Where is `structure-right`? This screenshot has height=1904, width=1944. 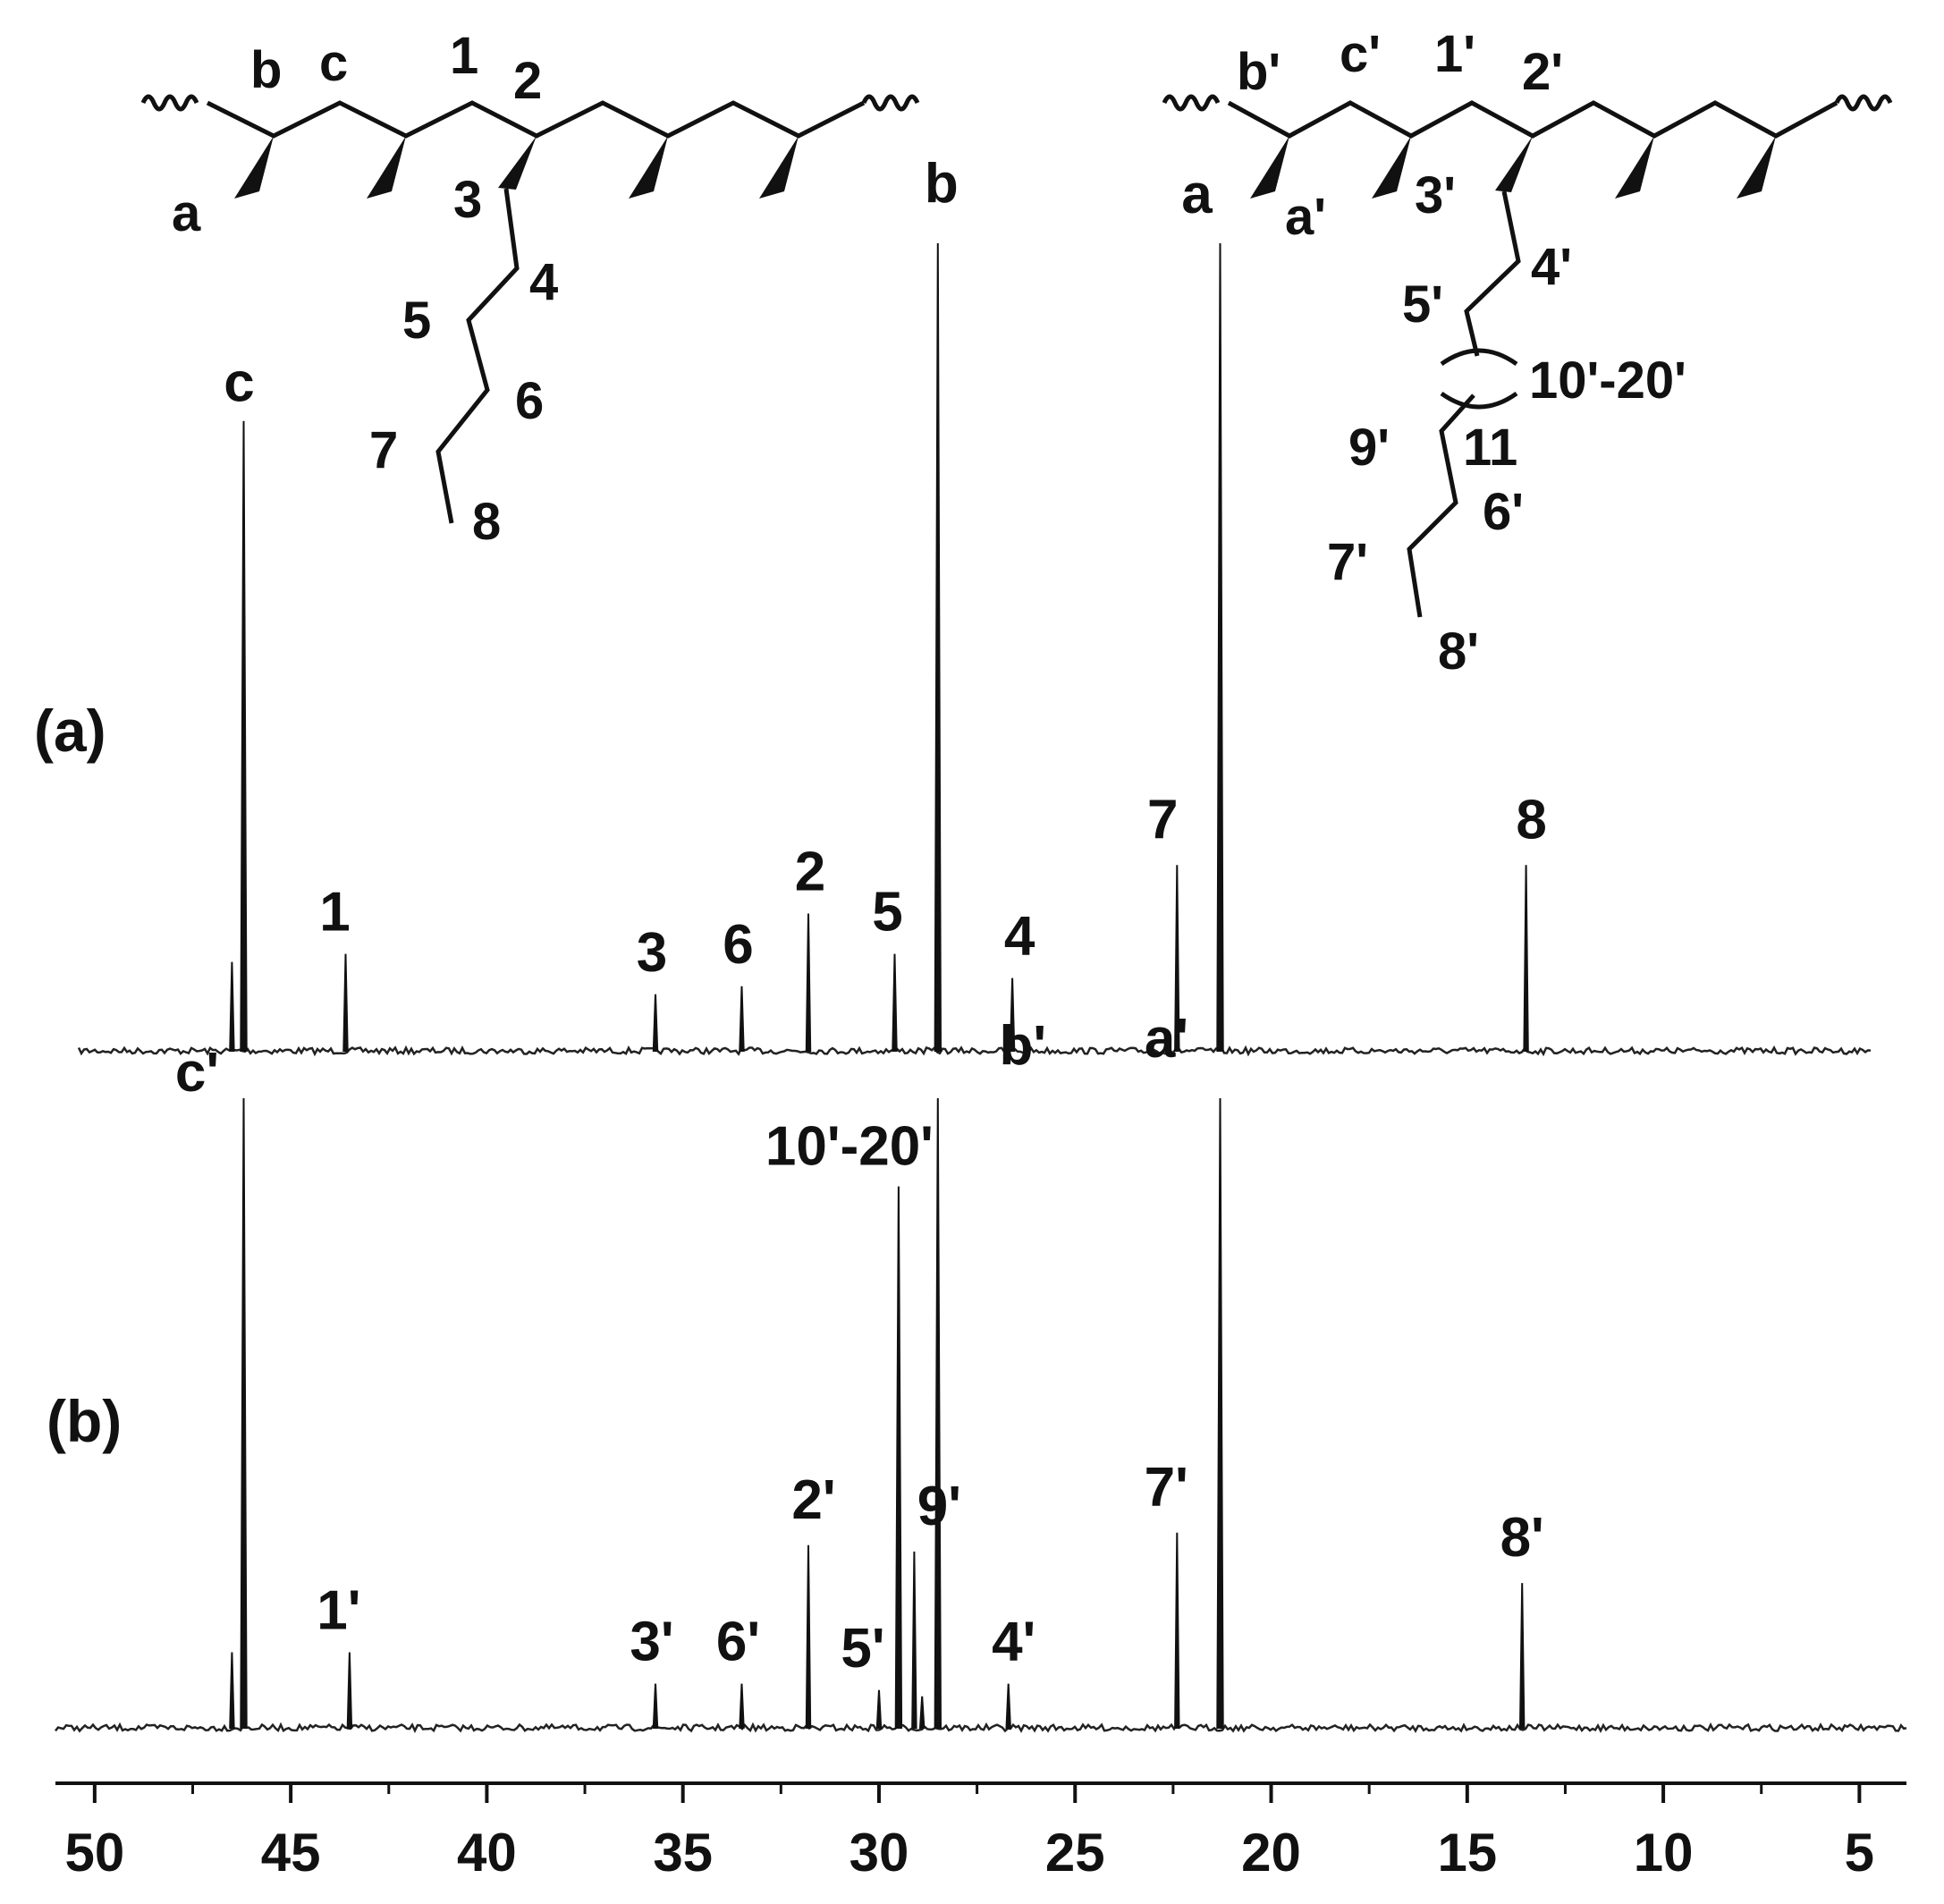
structure-right is located at coordinates (1527, 356).